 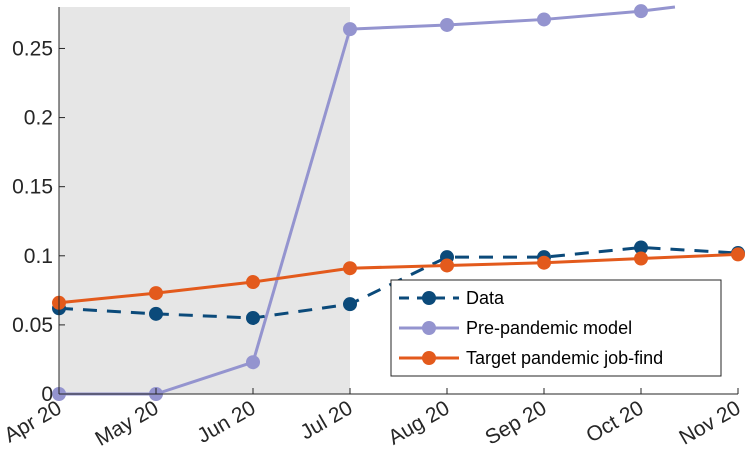 I want to click on x-tick-label: Oct 20, so click(x=614, y=421).